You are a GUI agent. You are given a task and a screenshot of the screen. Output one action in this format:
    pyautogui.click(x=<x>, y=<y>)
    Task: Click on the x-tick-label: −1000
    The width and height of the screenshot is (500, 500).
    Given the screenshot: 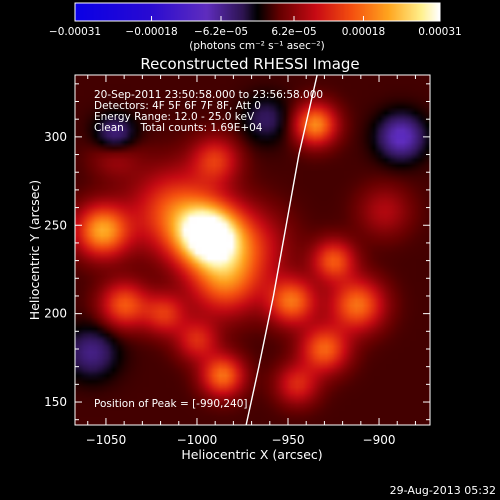 What is the action you would take?
    pyautogui.click(x=197, y=440)
    